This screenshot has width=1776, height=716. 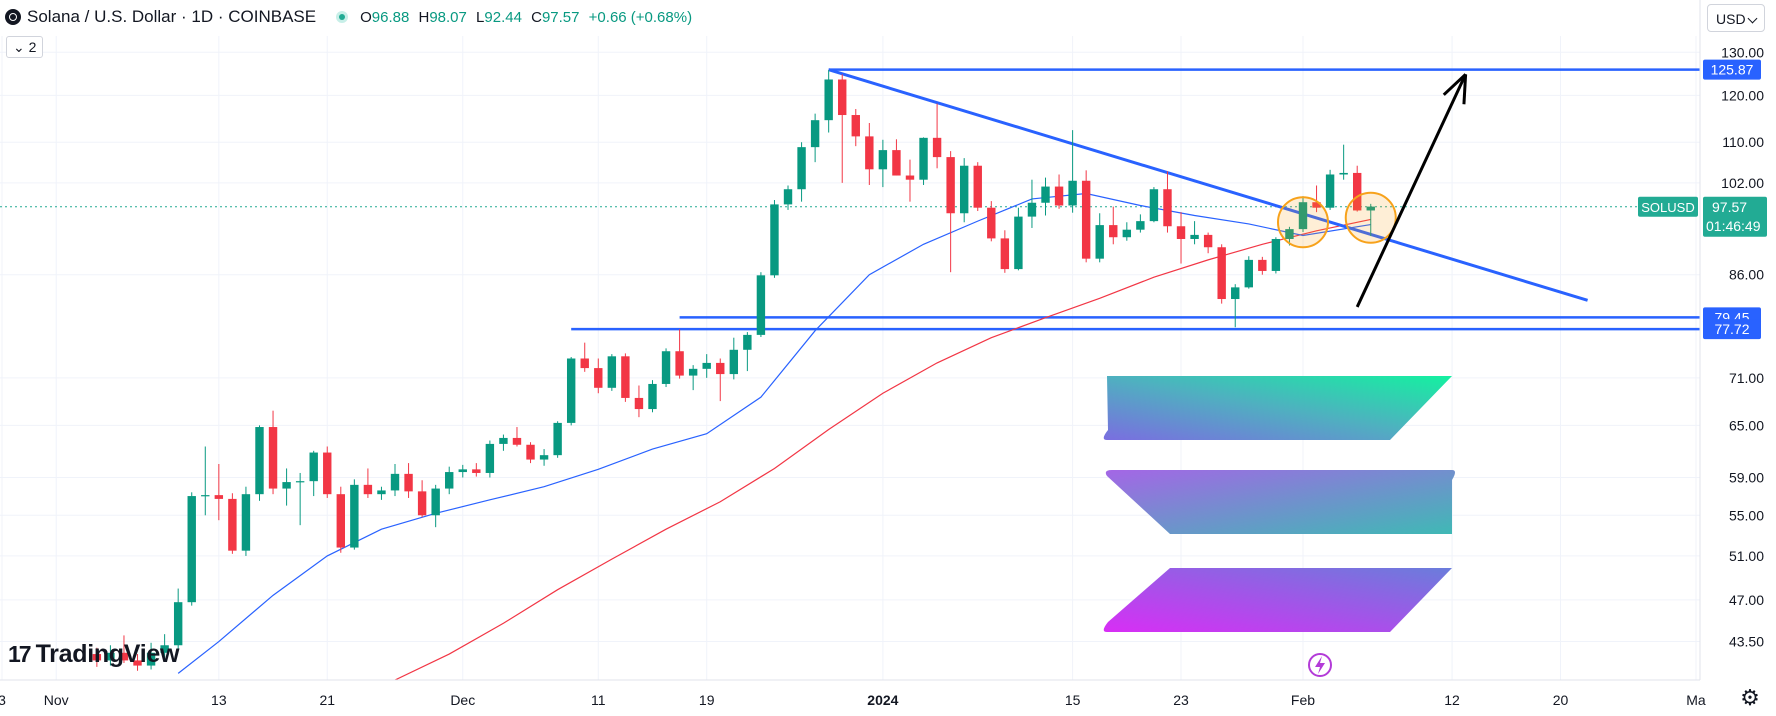 What do you see at coordinates (853, 693) in the screenshot?
I see `time-axis: 3 Nov 13 21 Dec 11 19 2024 15 23 Feb 12 20 Ma` at bounding box center [853, 693].